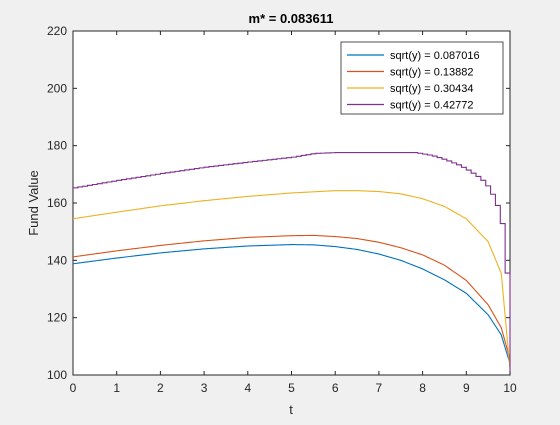 This screenshot has width=560, height=425. What do you see at coordinates (510, 388) in the screenshot?
I see `x-tick-label: 10` at bounding box center [510, 388].